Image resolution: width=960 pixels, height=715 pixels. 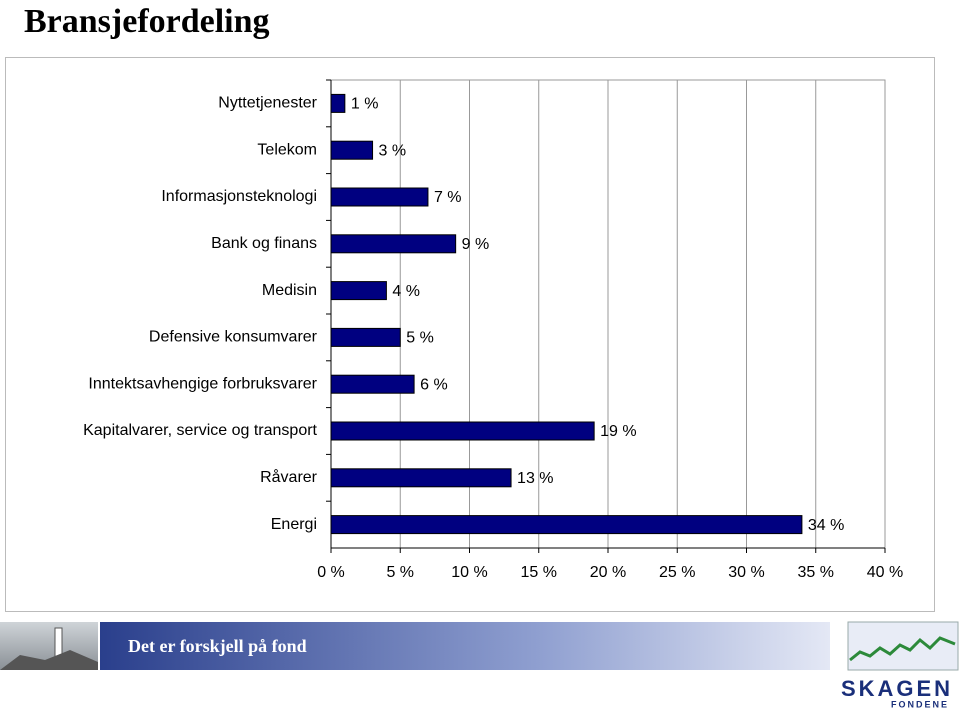 I want to click on slogan: Det er forskjell på fond, so click(x=217, y=646).